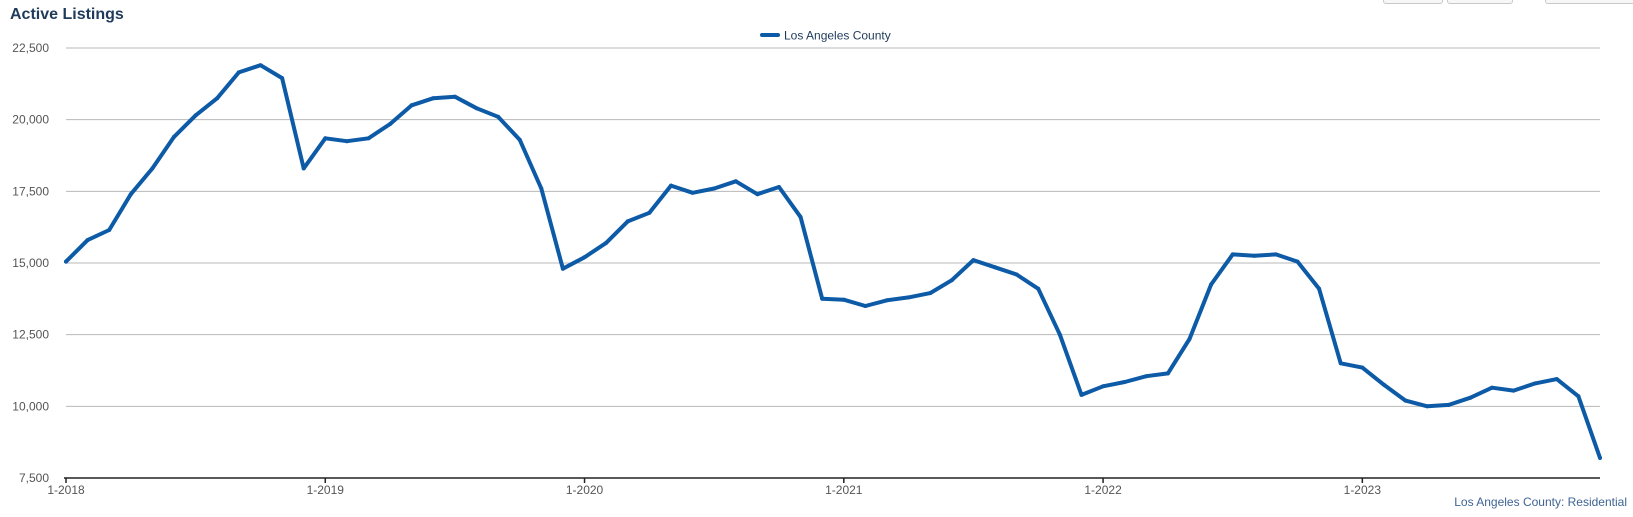  What do you see at coordinates (844, 490) in the screenshot?
I see `x-tick-label: 1-2021` at bounding box center [844, 490].